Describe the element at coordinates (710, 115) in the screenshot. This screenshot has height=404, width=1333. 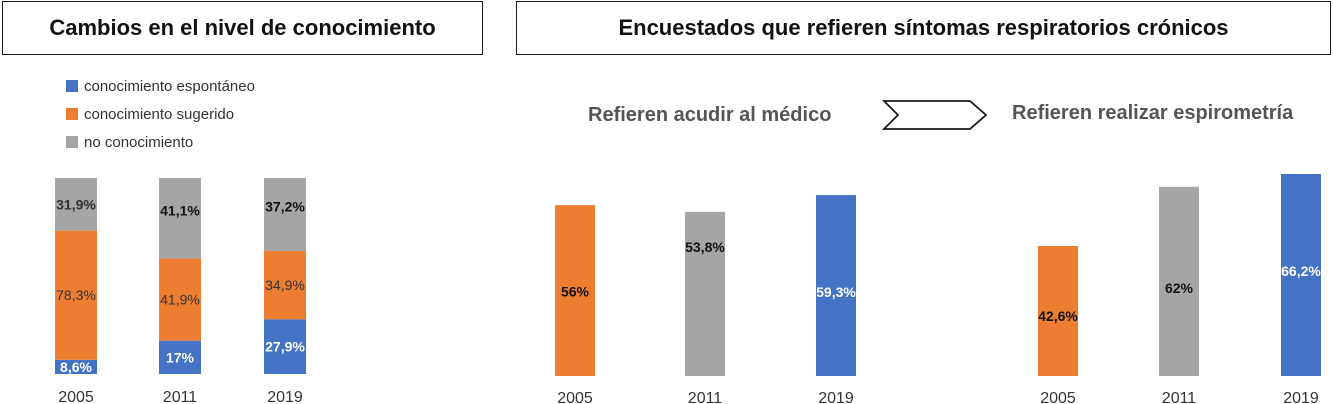
I see `doctor-visit-subtitle: Refieren acudir al médico` at that location.